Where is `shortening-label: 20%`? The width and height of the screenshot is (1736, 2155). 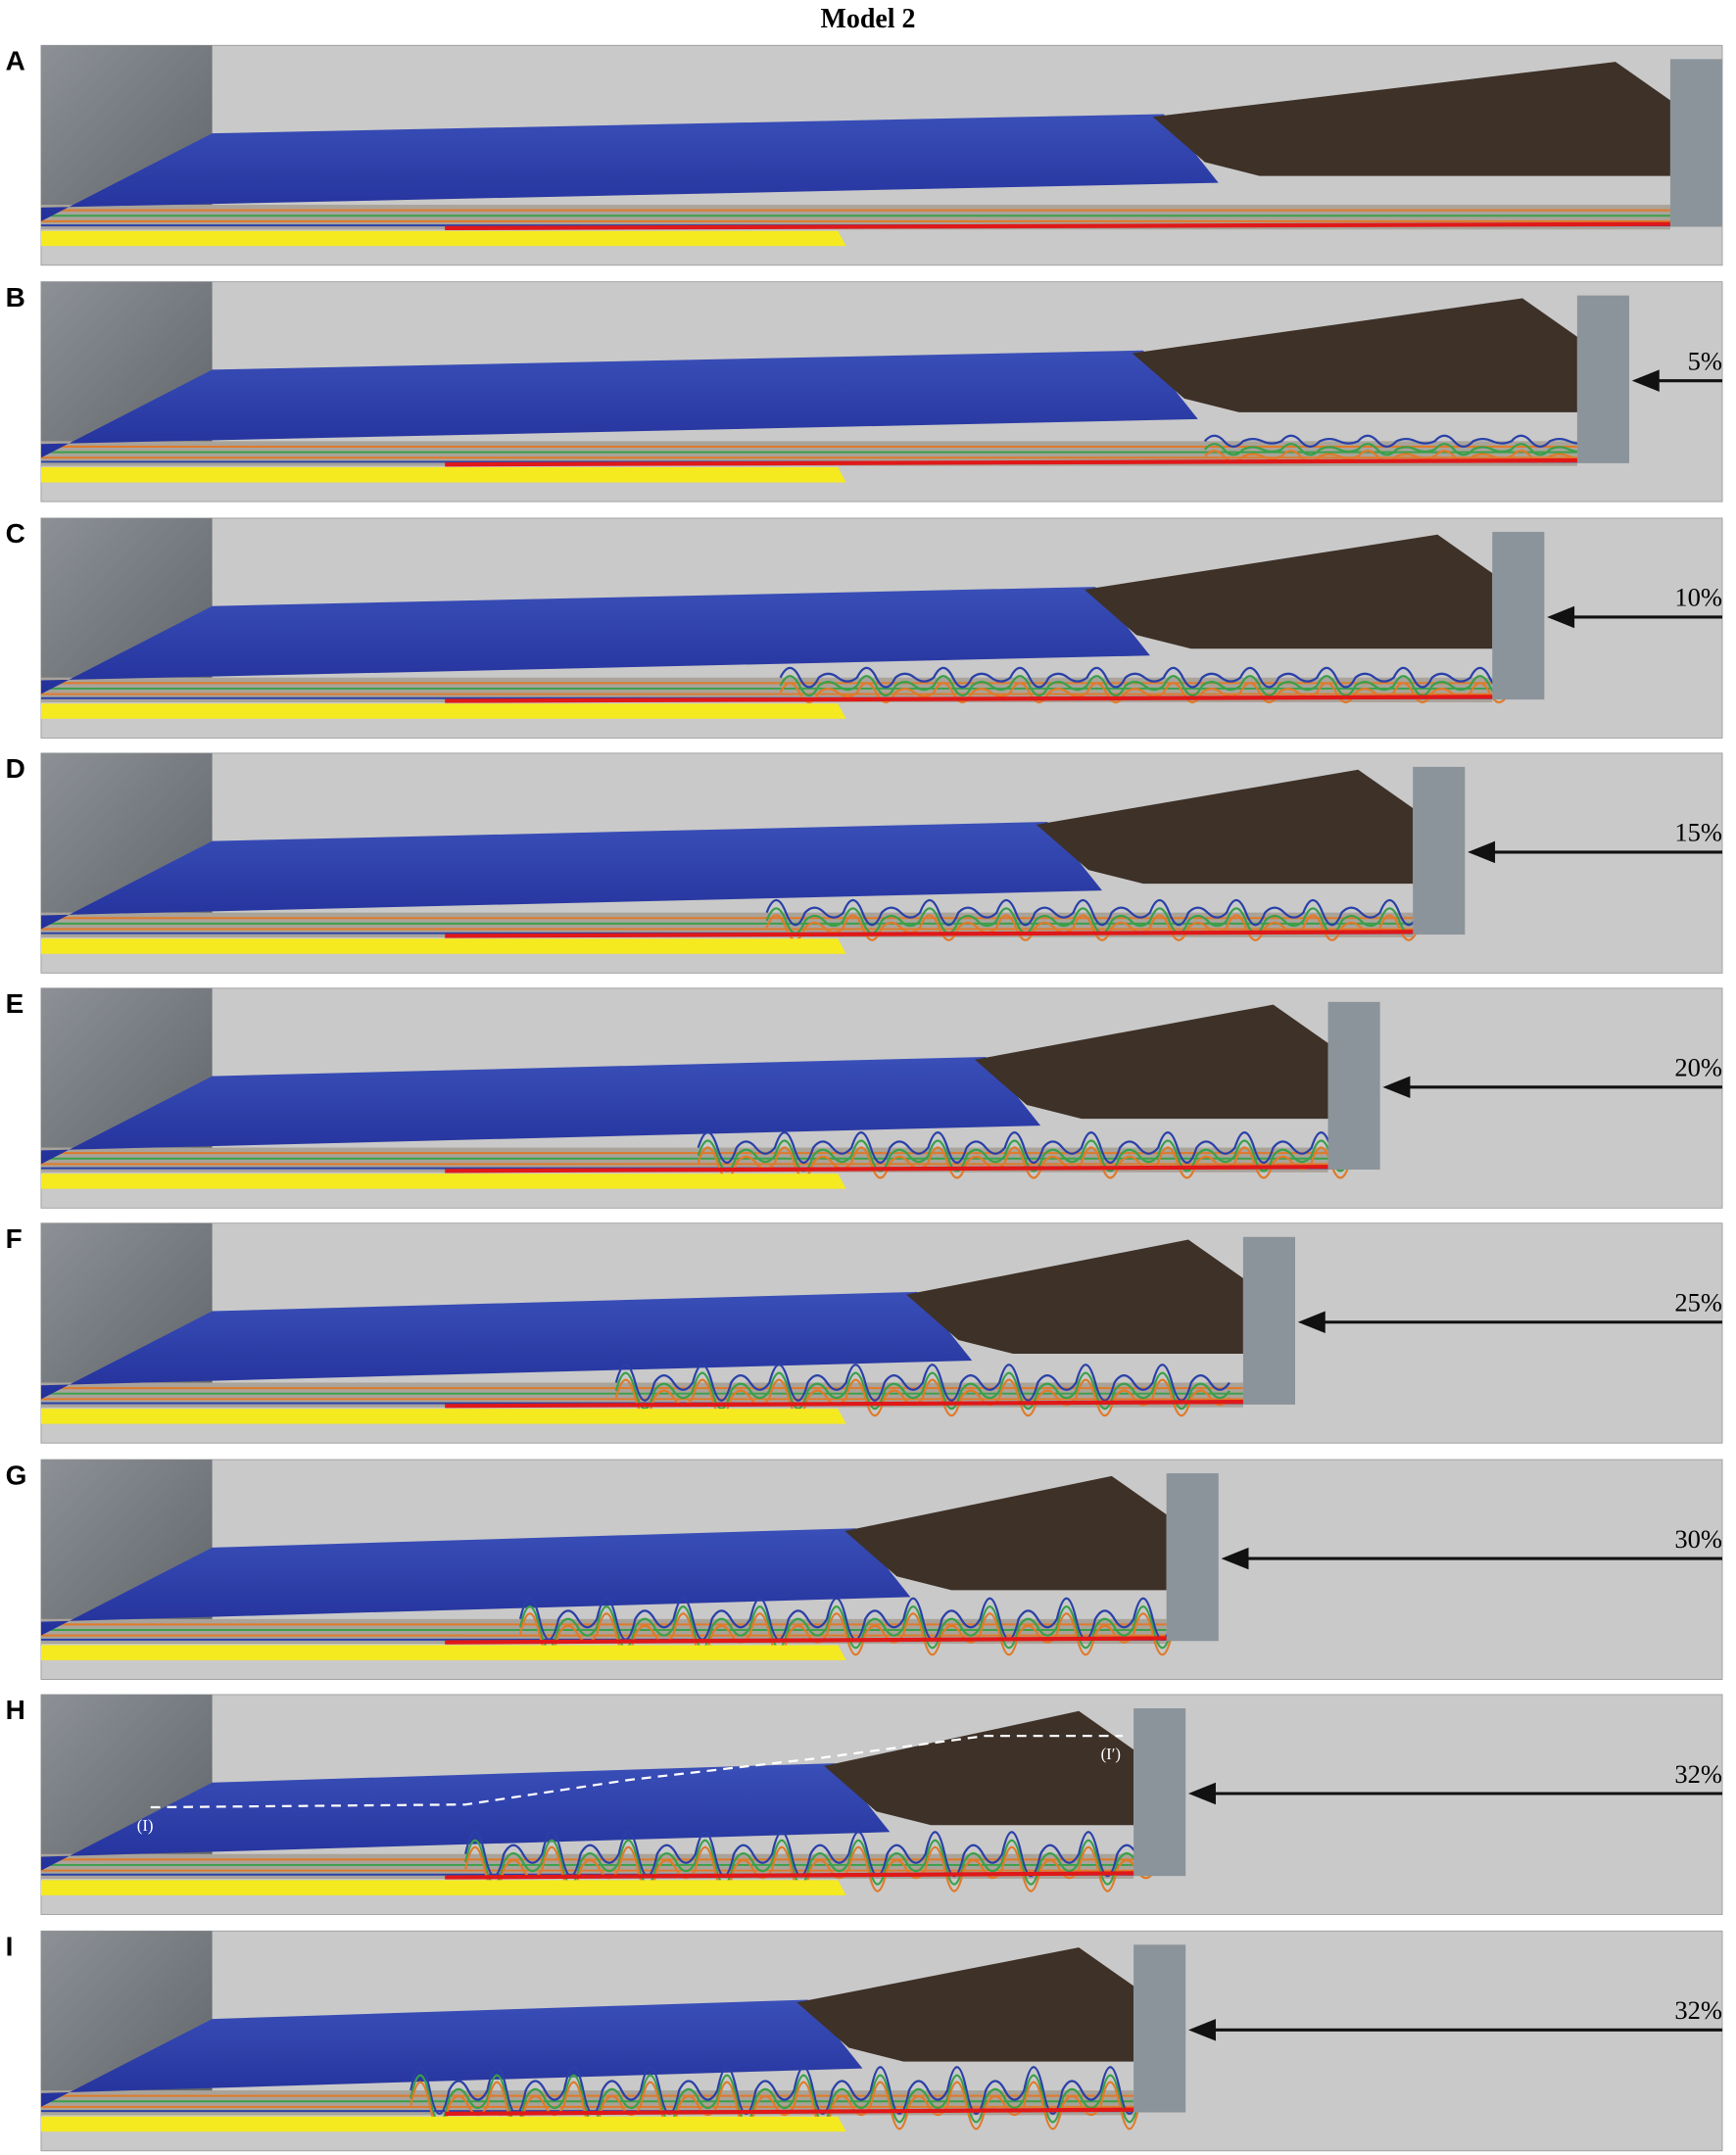
shortening-label: 20% is located at coordinates (1698, 1067).